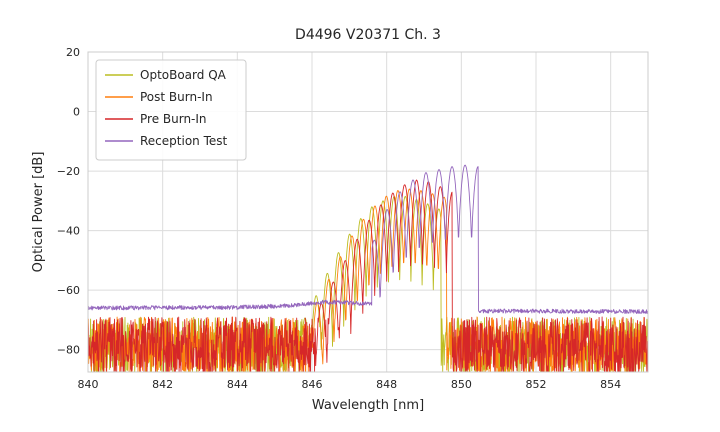 The height and width of the screenshot is (432, 720). Describe the element at coordinates (68, 231) in the screenshot. I see `y-tick-label: −40` at that location.